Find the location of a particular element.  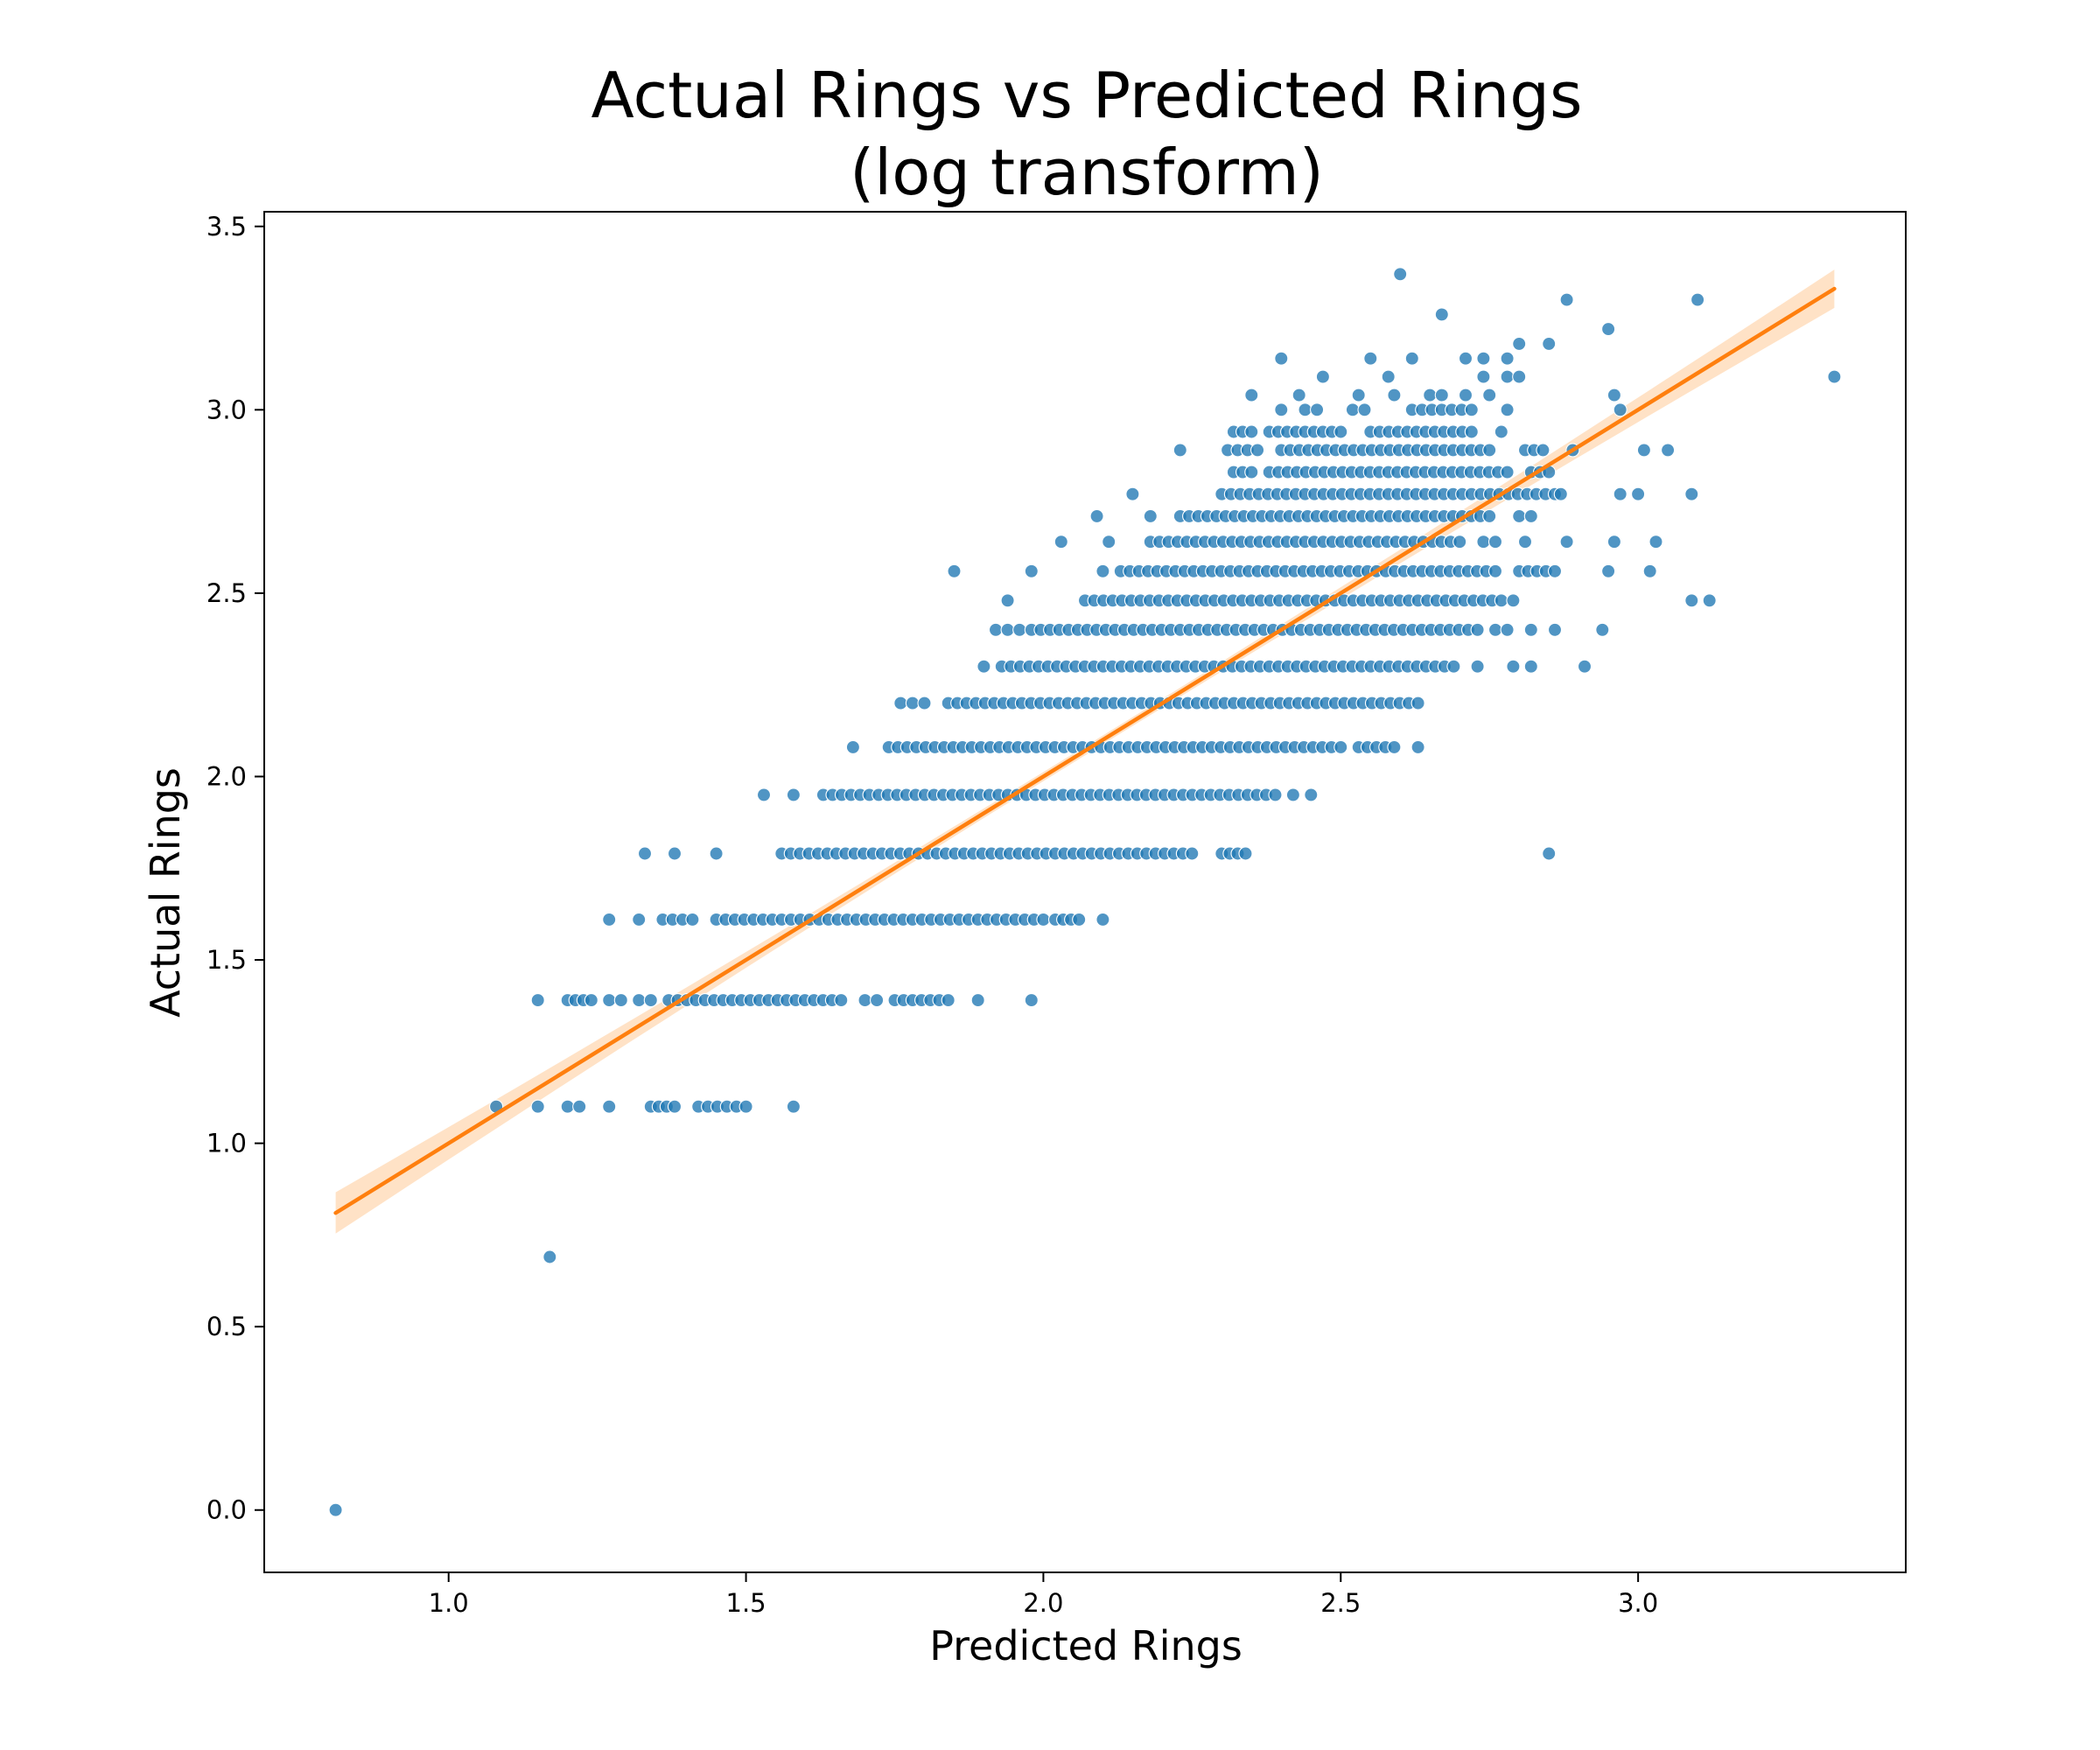

x-tick-label: 2.0 is located at coordinates (1043, 1603).